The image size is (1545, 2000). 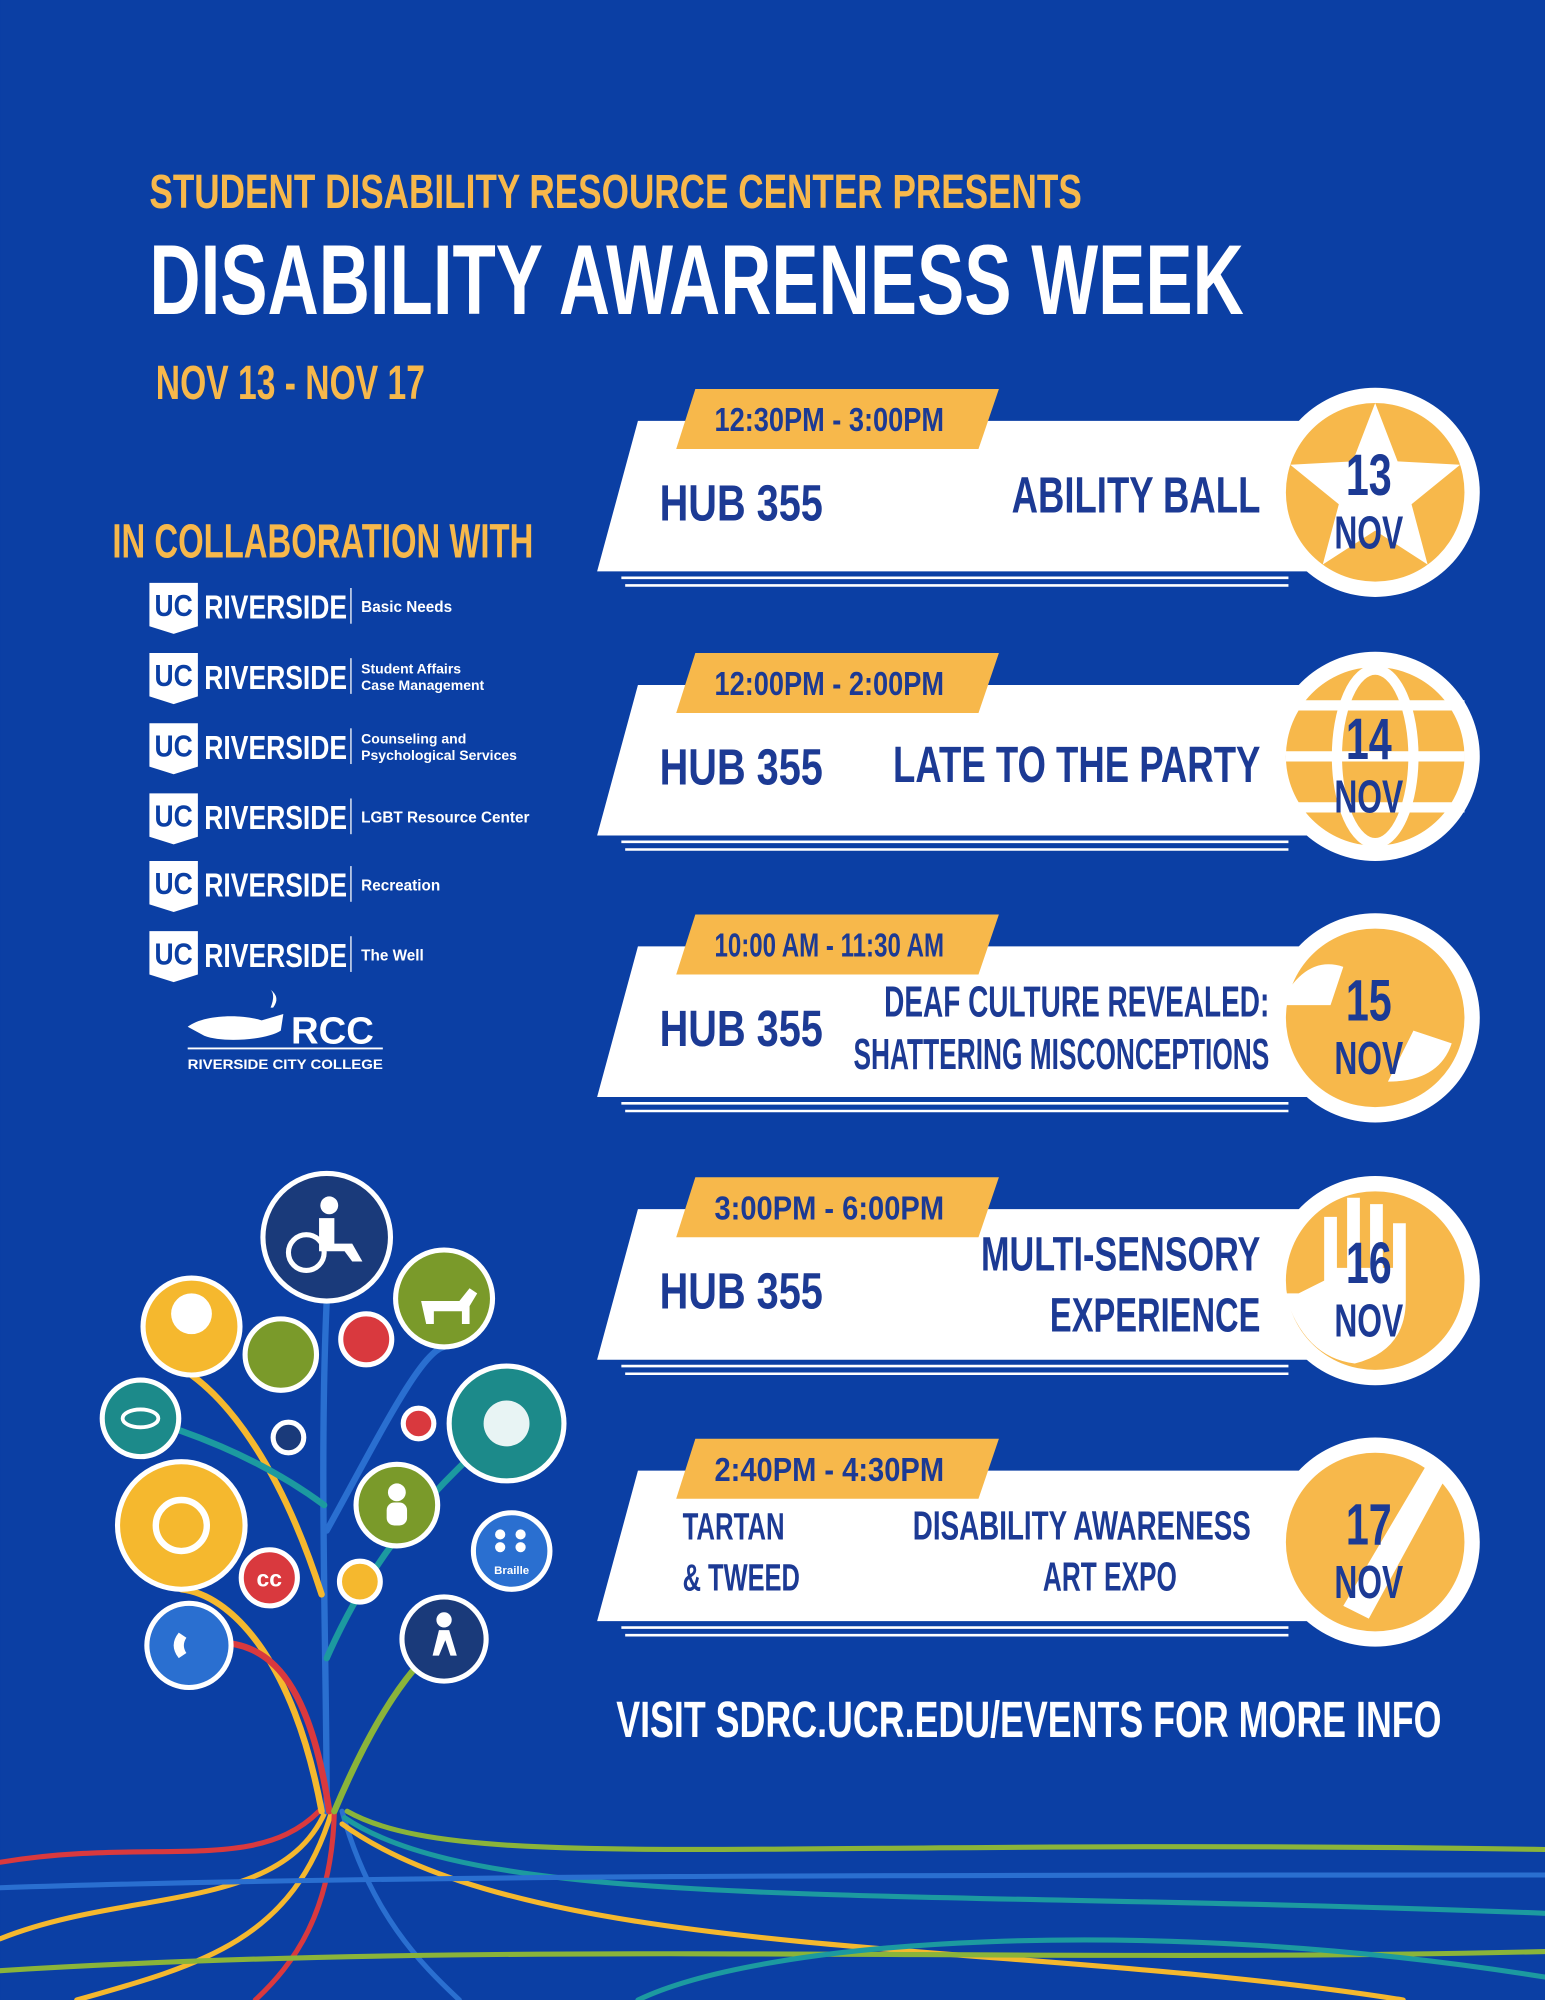 What do you see at coordinates (829, 420) in the screenshot?
I see `event-time: 12:30PM - 3:00PM` at bounding box center [829, 420].